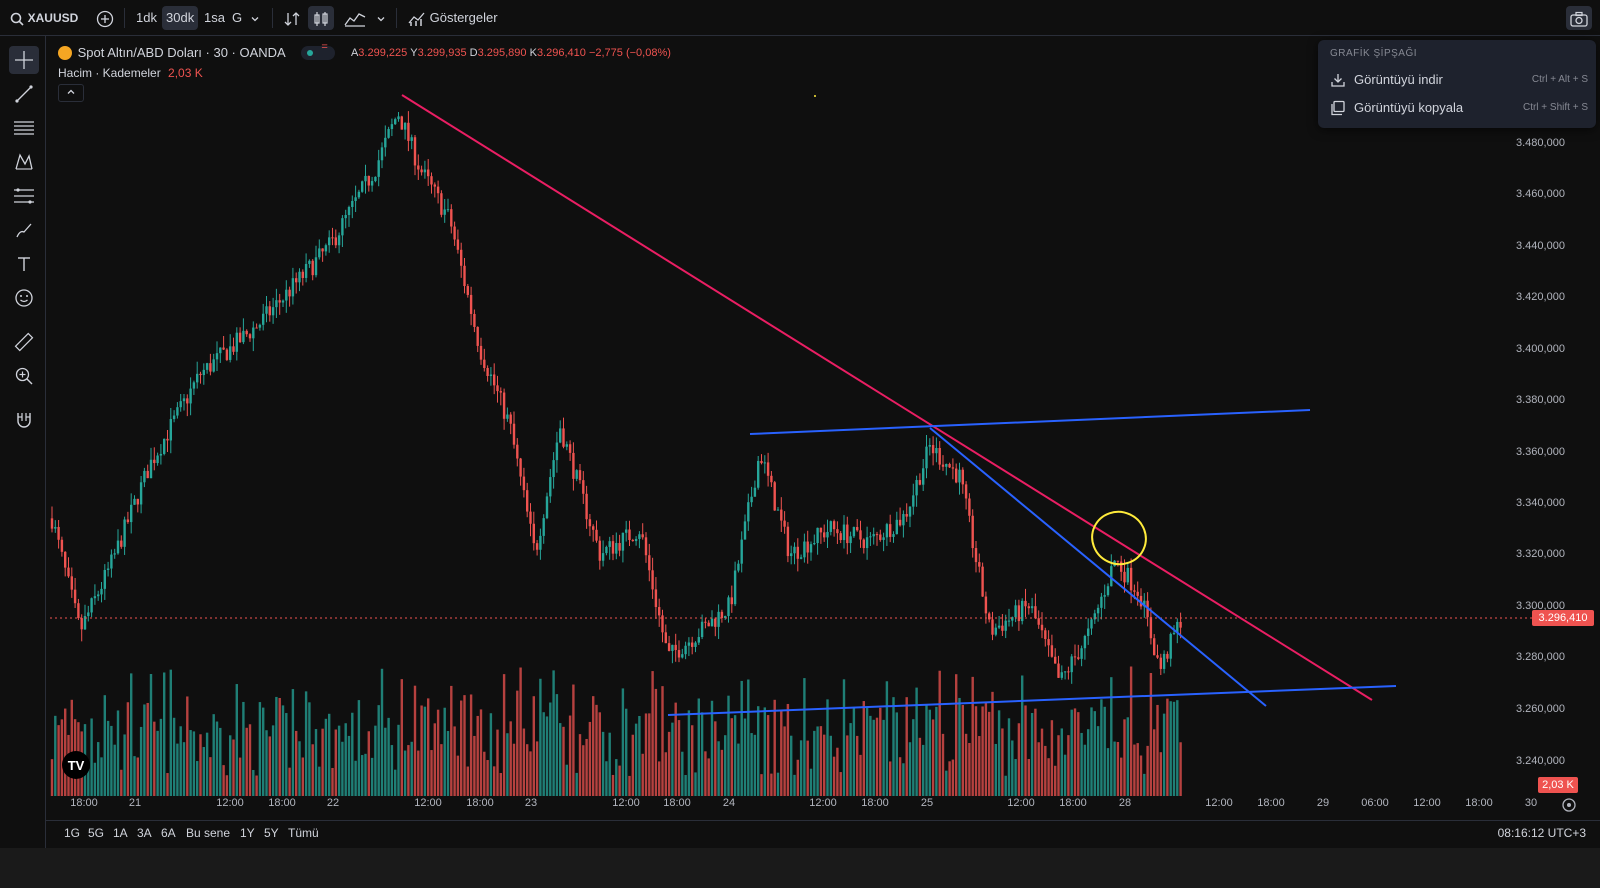 The width and height of the screenshot is (1600, 888). Describe the element at coordinates (292, 18) in the screenshot. I see `bar-replay-button` at that location.